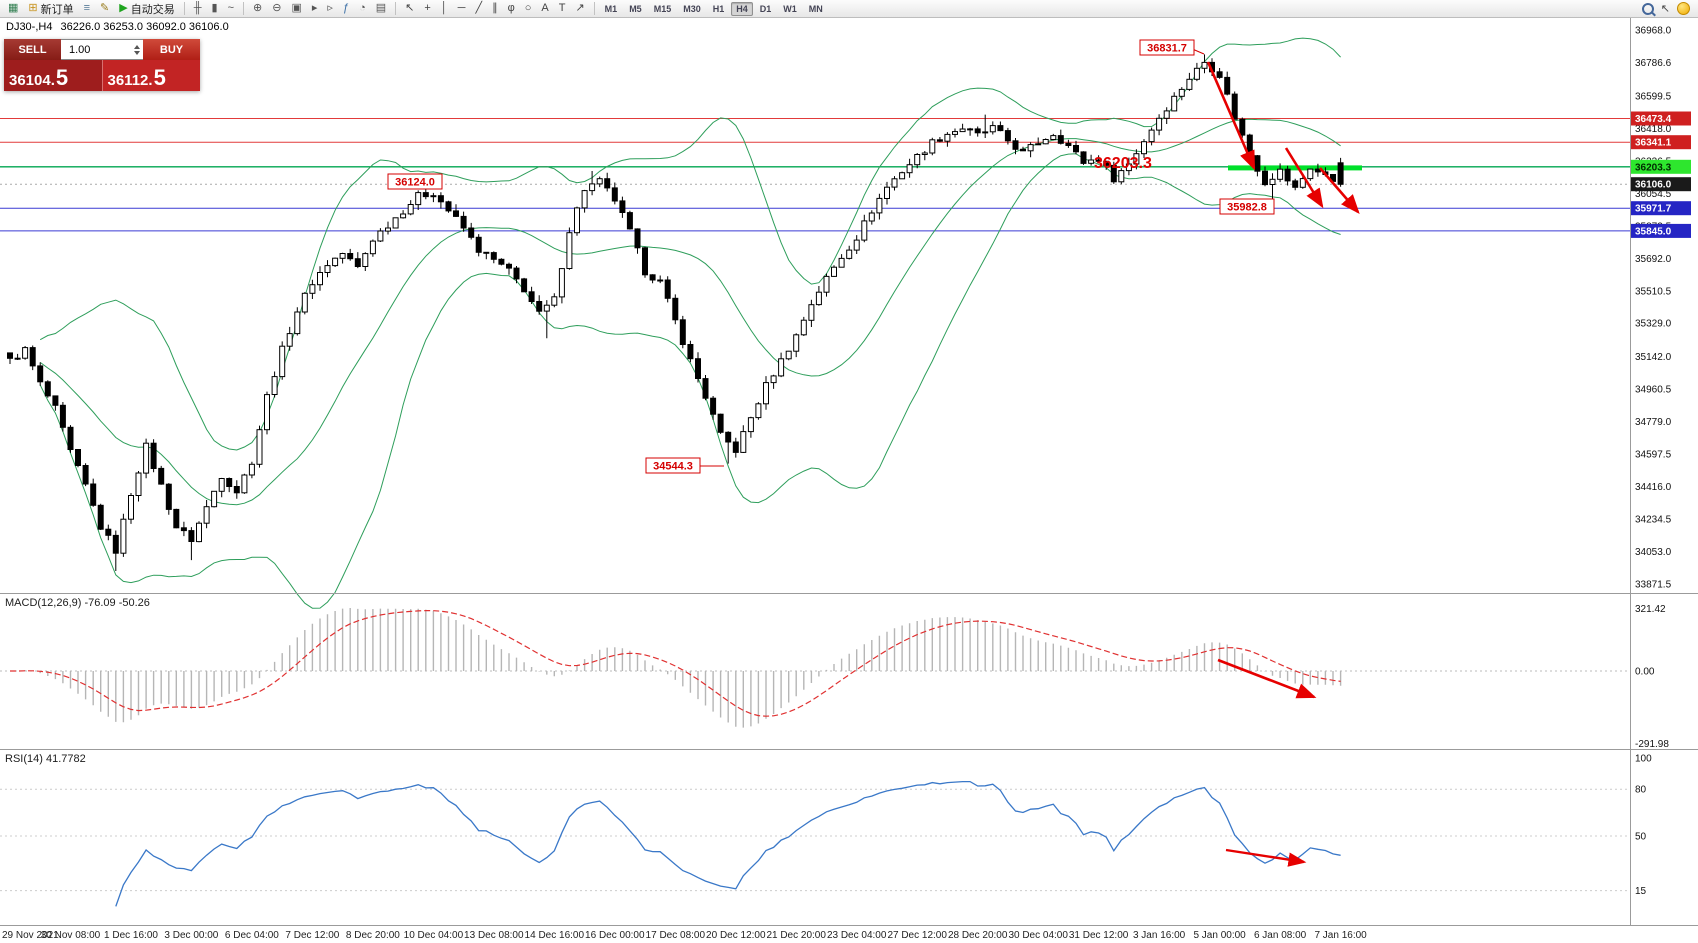 The image size is (1698, 943). I want to click on arrows-icon: ↗, so click(580, 8).